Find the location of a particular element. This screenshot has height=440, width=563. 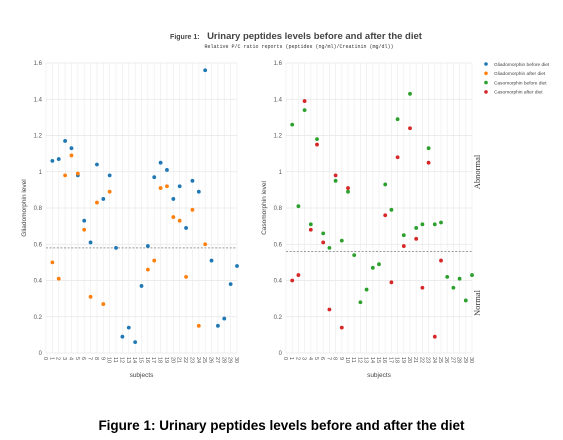

x-tick-label: 21 is located at coordinates (415, 360).